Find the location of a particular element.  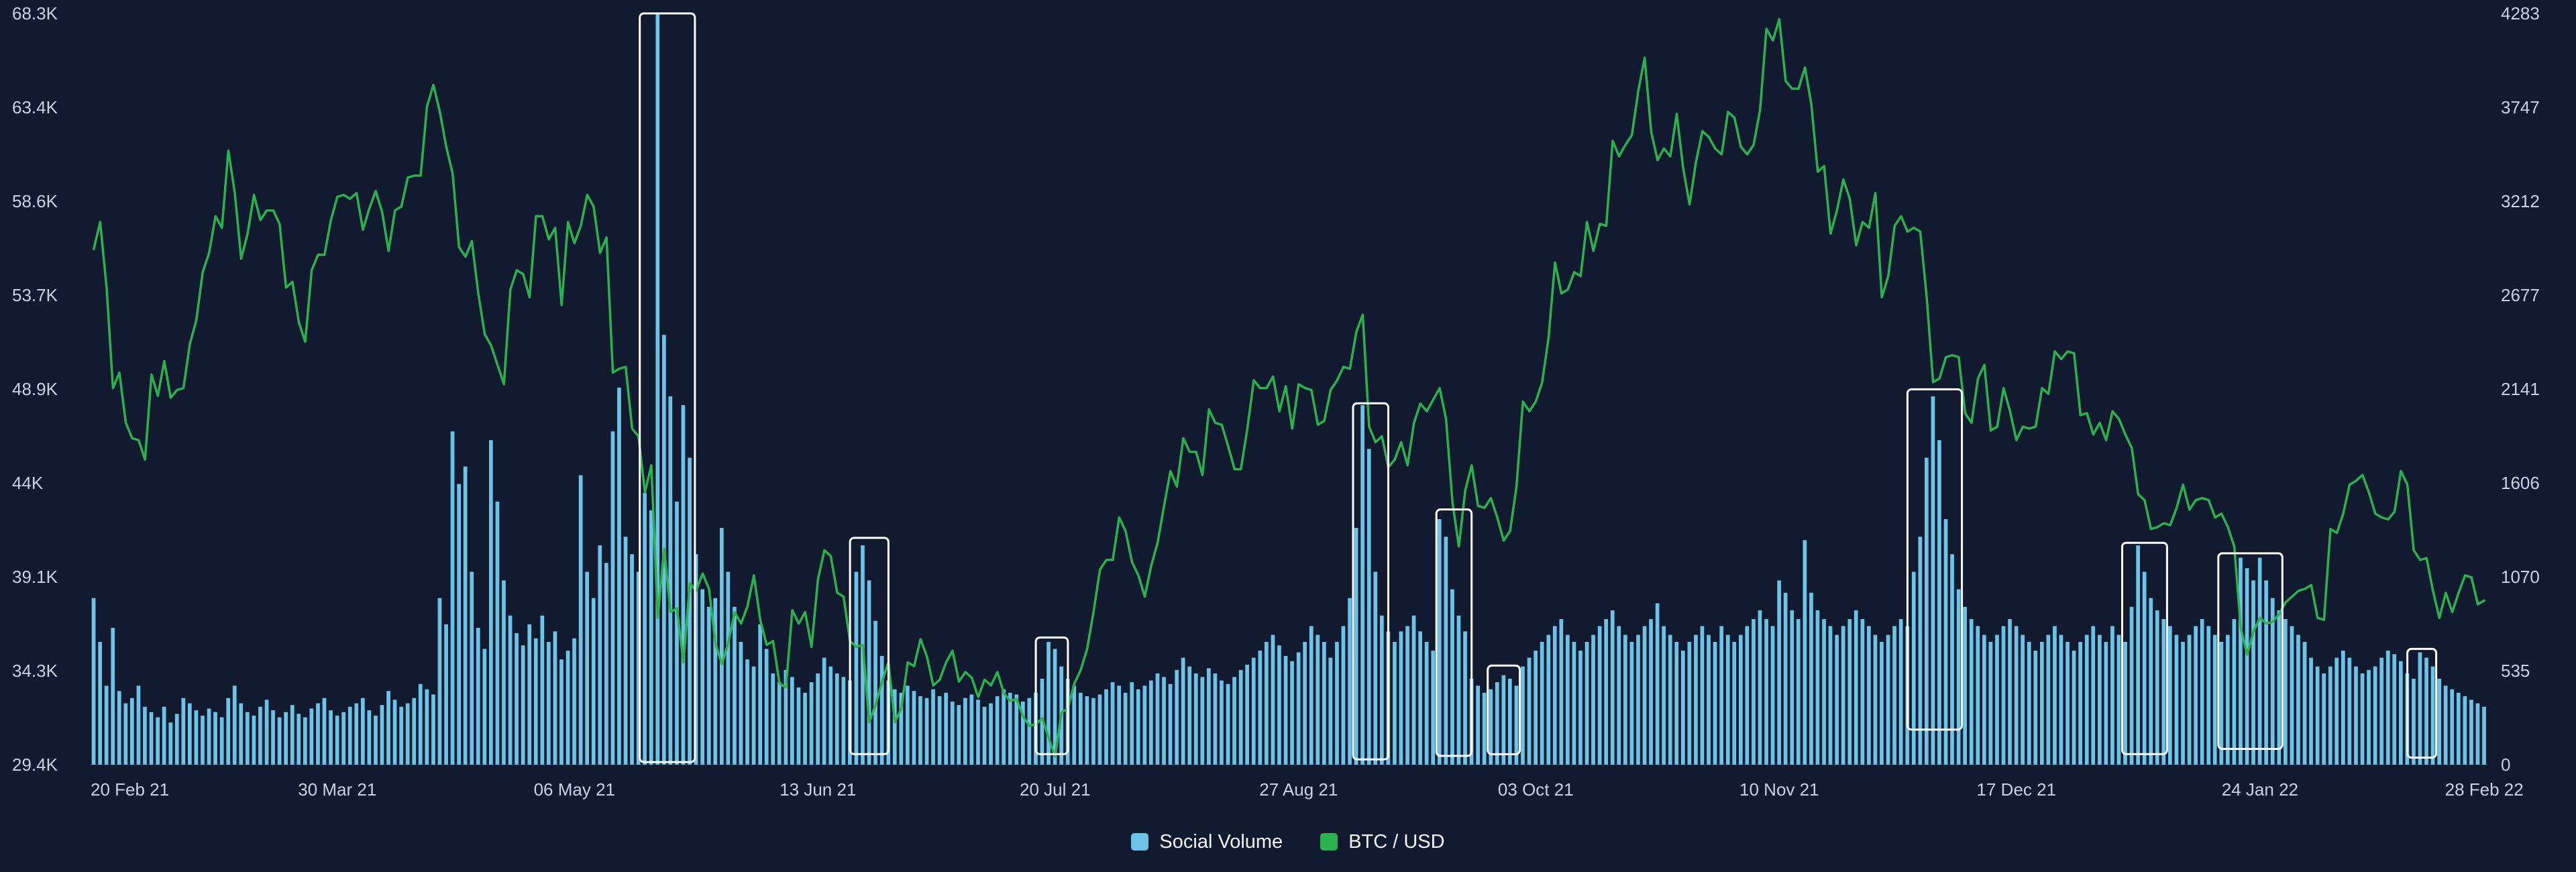

left-axis-label: 29.4K is located at coordinates (35, 765).